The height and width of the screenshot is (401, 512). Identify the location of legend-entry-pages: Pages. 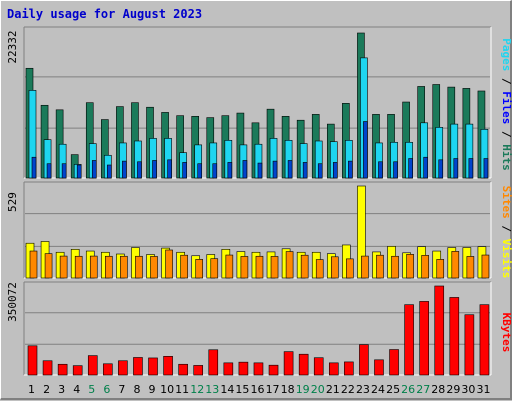
(506, 54).